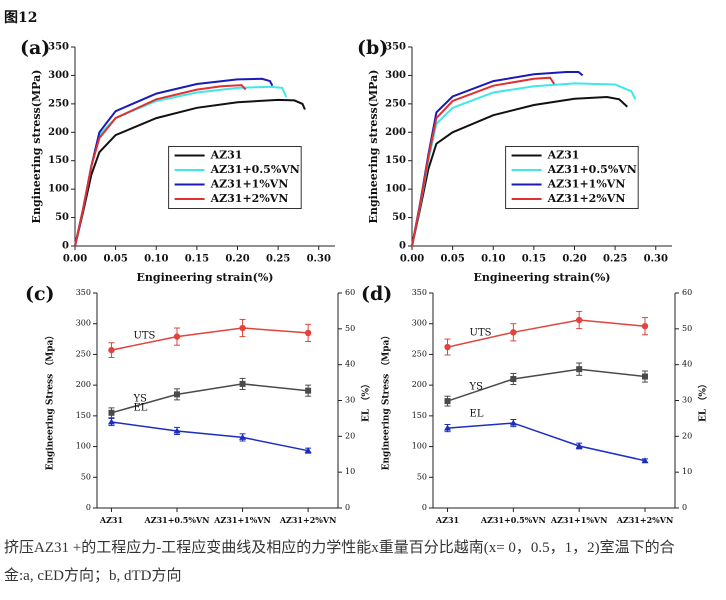 This screenshot has width=726, height=600. What do you see at coordinates (645, 520) in the screenshot?
I see `x-tick-label: AZ31+2%VN` at bounding box center [645, 520].